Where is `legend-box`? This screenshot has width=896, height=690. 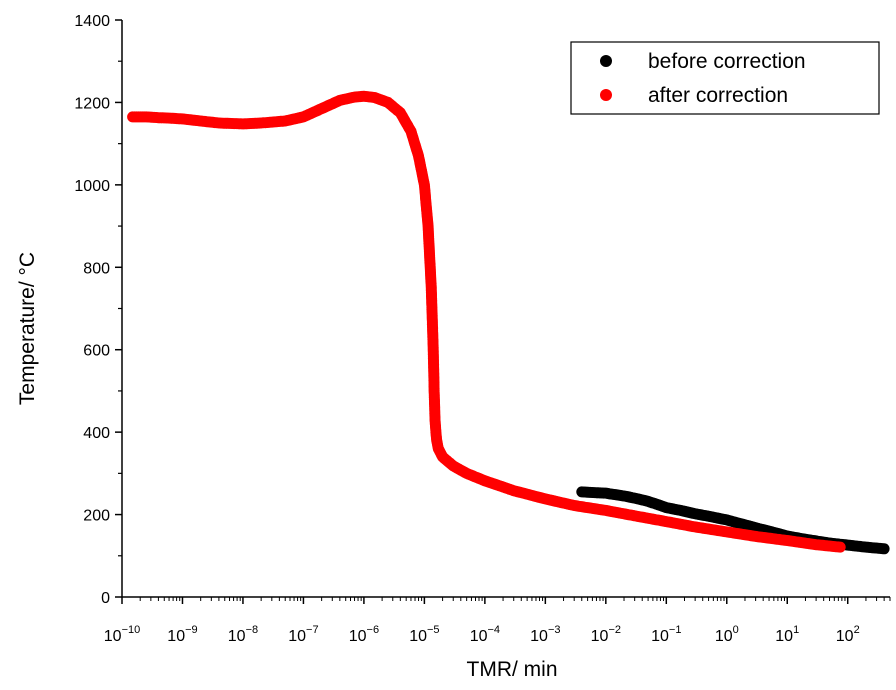
legend-box is located at coordinates (725, 78).